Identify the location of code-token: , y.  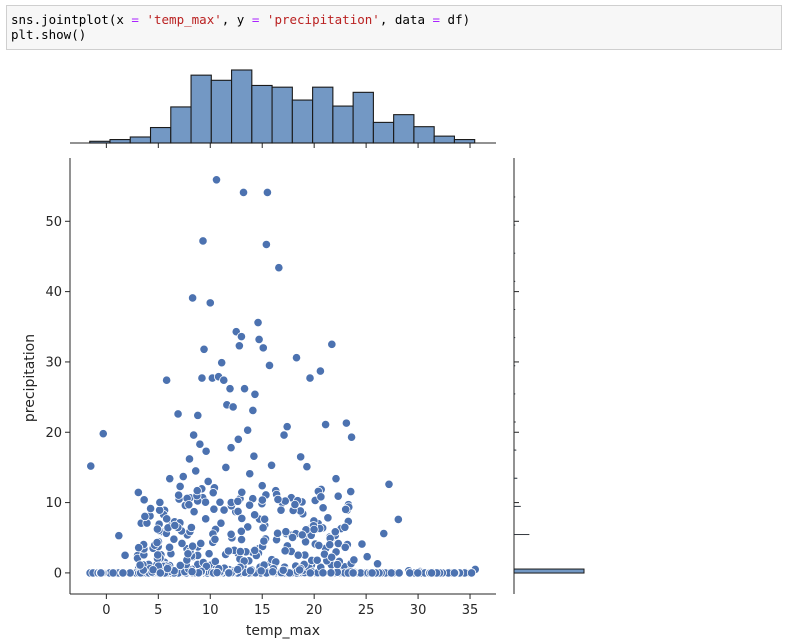
(236, 19).